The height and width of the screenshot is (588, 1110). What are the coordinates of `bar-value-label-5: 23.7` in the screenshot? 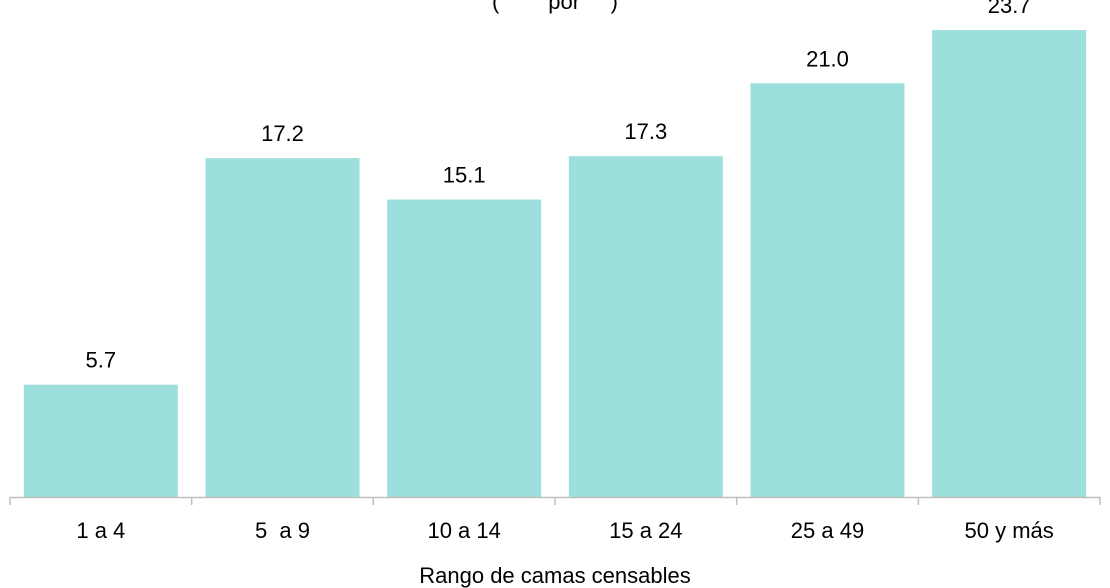 It's located at (1009, 9).